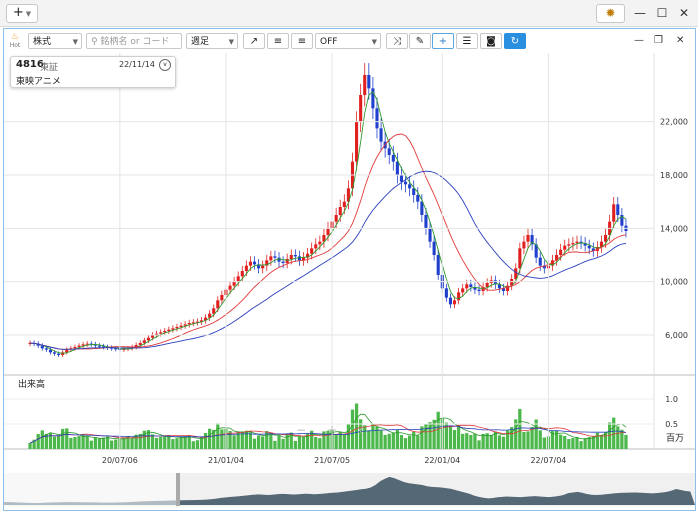 The height and width of the screenshot is (511, 698). I want to click on hot-logo: ♨ Hot, so click(15, 42).